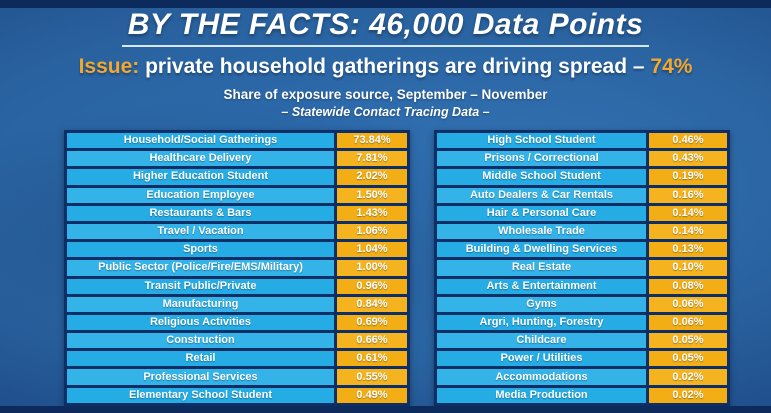 This screenshot has width=771, height=413. I want to click on table-row: Religious Activities 0.69%, so click(237, 322).